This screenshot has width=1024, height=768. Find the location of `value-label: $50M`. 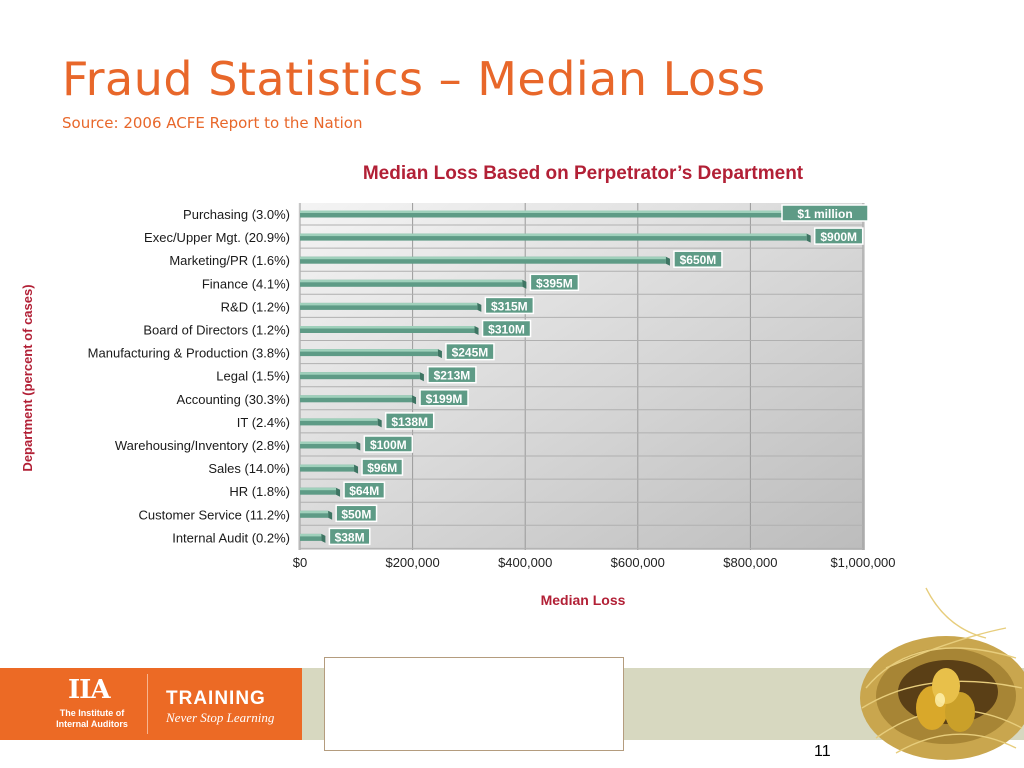

value-label: $50M is located at coordinates (356, 514).